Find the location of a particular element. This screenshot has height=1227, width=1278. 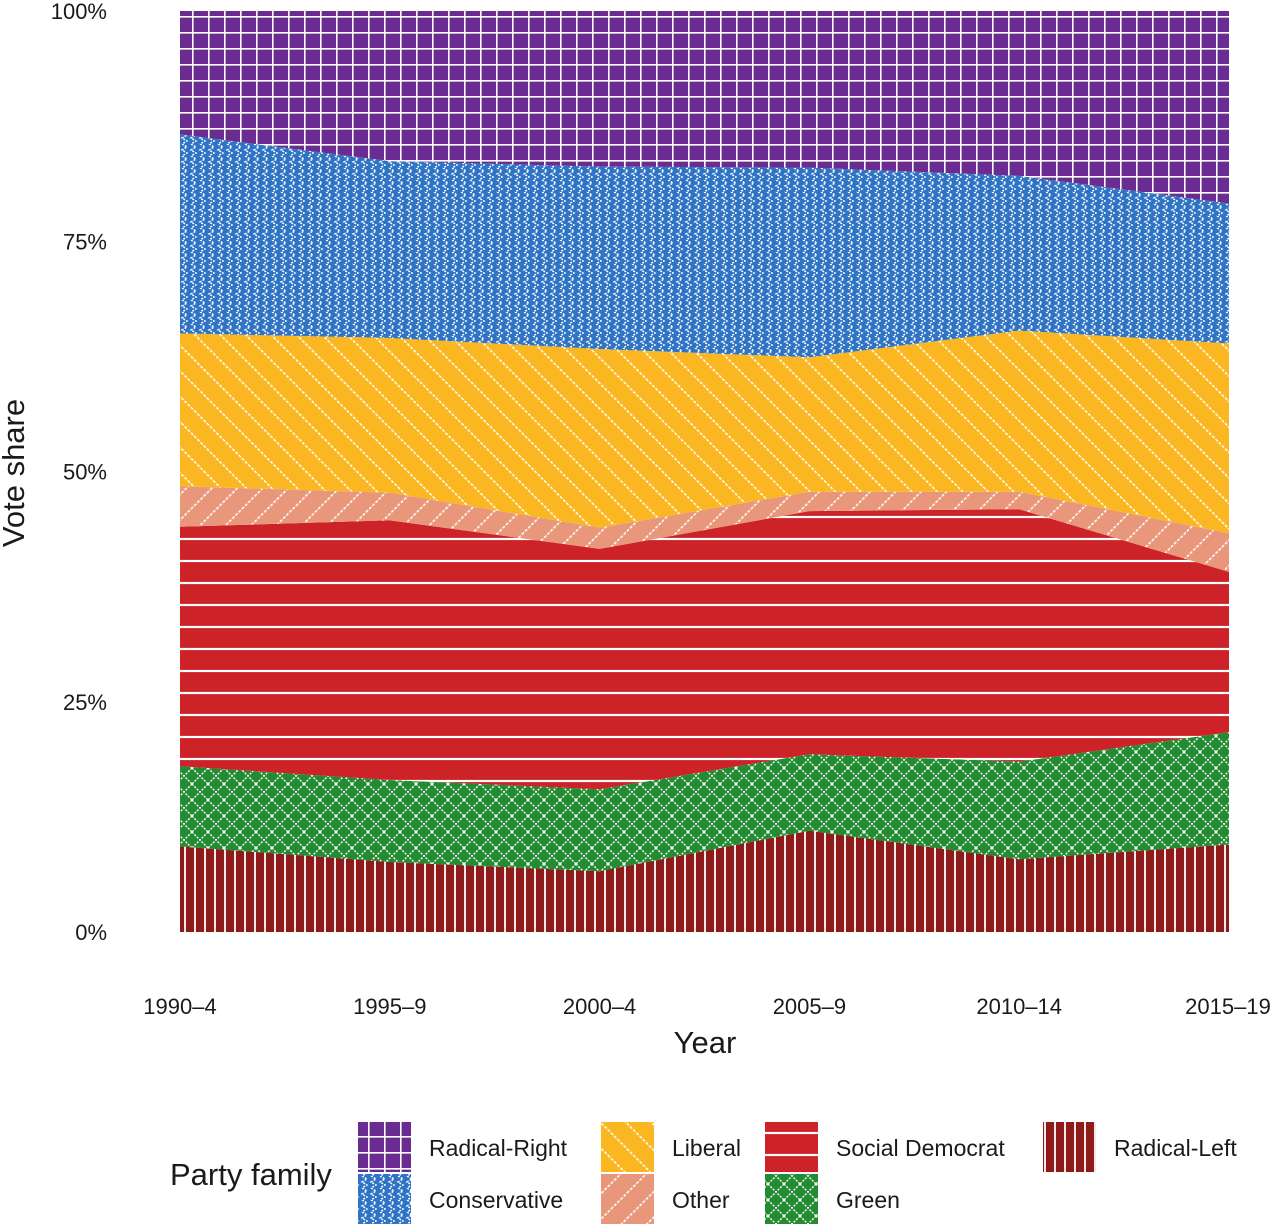

legend-label: Liberal is located at coordinates (706, 1148).